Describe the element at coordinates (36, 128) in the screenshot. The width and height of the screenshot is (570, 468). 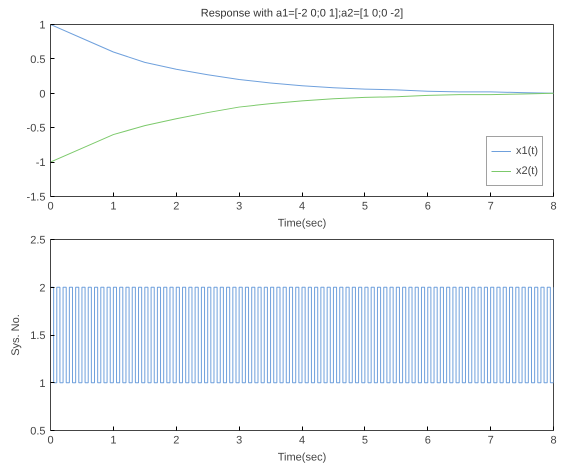
I see `y-tick-label: -0.5` at that location.